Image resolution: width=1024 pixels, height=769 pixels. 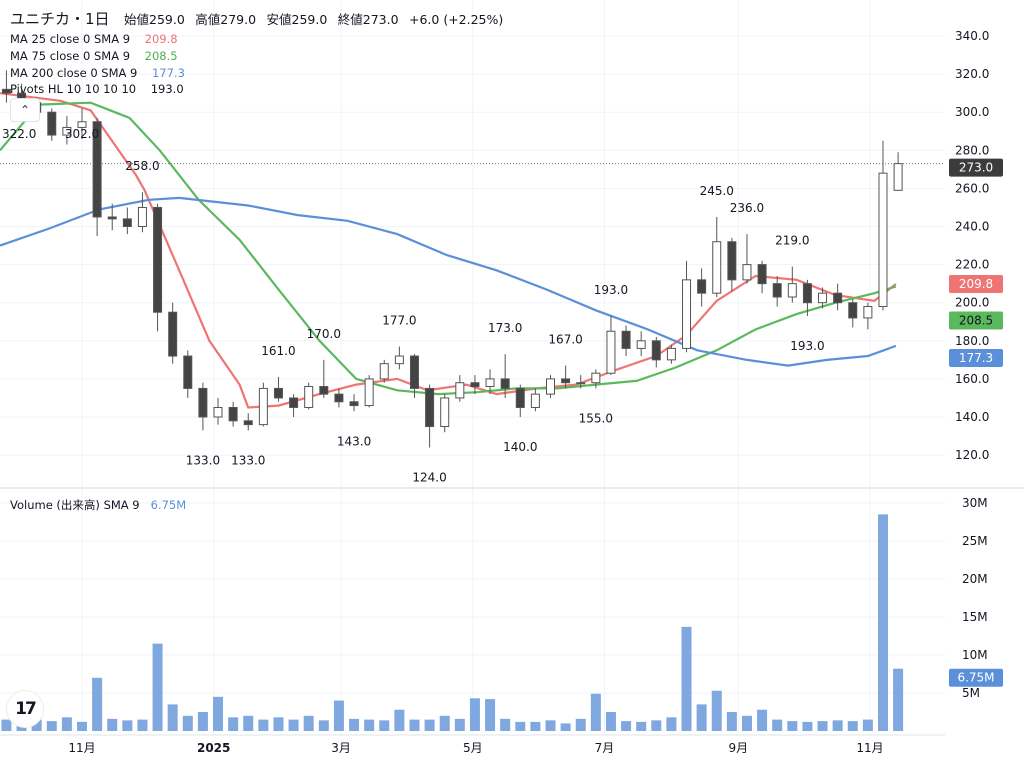 I want to click on symbol-title: ユニチカ・1日, so click(x=60, y=19).